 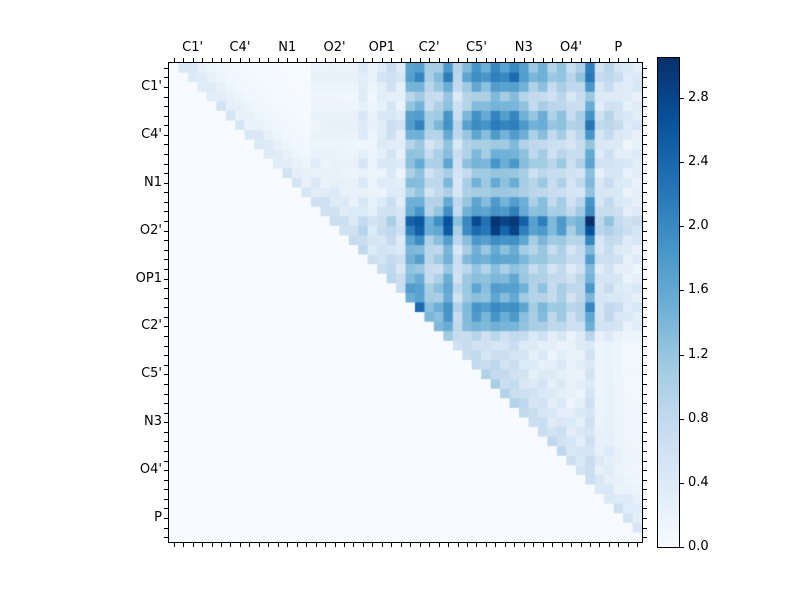 I want to click on x-tick-label: N1, so click(x=287, y=47).